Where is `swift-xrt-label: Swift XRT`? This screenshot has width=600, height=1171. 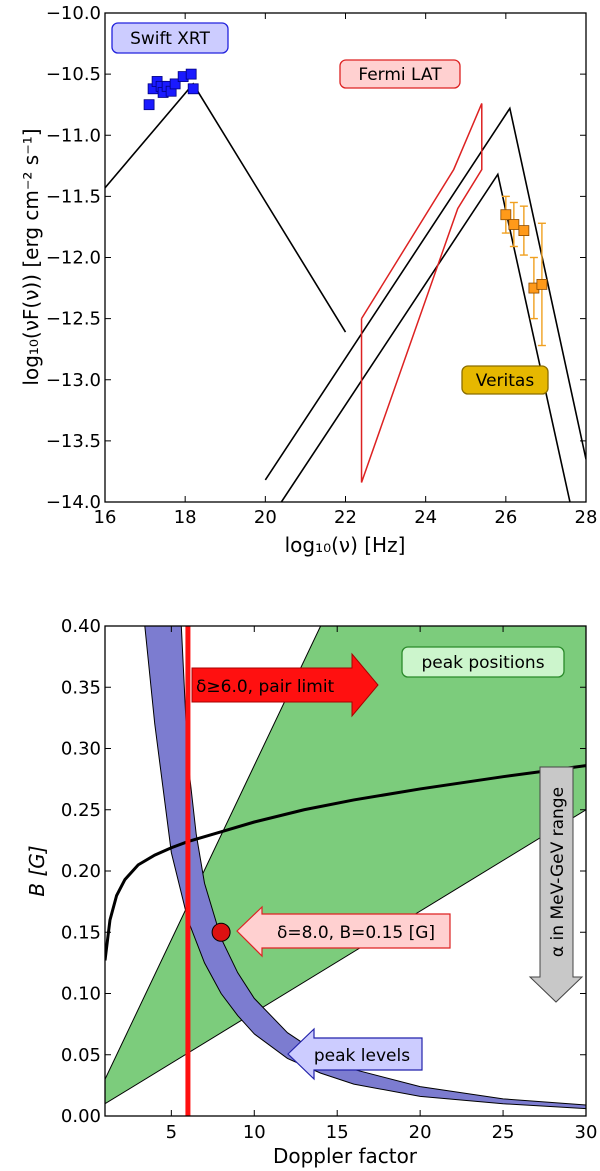 swift-xrt-label: Swift XRT is located at coordinates (170, 38).